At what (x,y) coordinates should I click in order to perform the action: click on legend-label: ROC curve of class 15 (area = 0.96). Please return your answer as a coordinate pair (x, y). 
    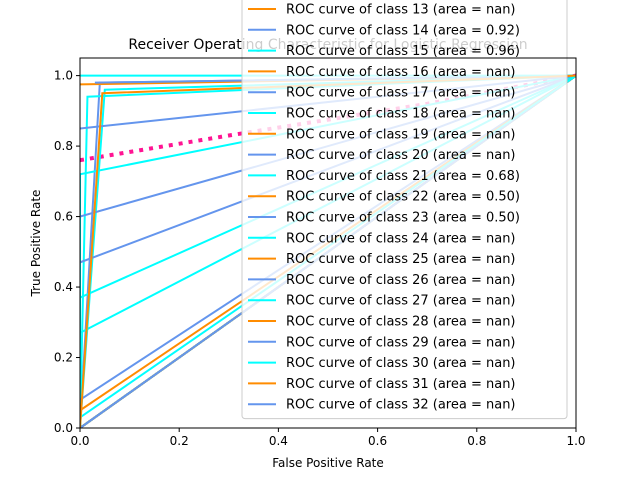
    Looking at the image, I should click on (403, 51).